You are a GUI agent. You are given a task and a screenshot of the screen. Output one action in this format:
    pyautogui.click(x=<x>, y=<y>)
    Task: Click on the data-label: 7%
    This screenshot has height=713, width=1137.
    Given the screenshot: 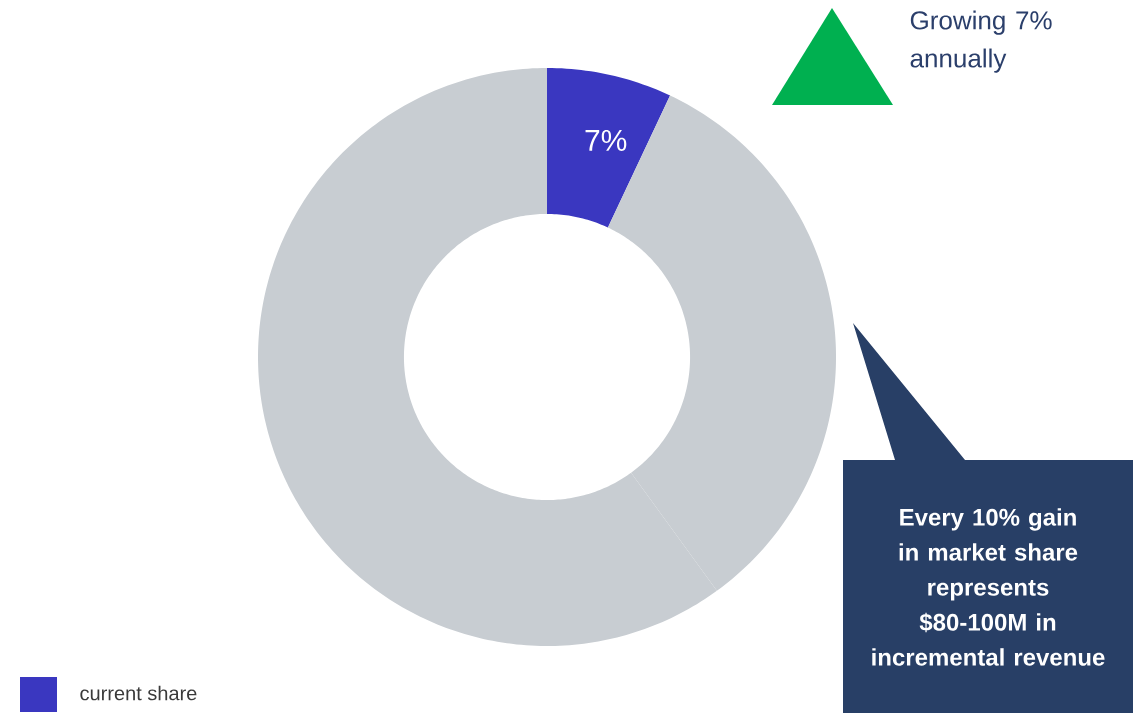 What is the action you would take?
    pyautogui.click(x=606, y=140)
    